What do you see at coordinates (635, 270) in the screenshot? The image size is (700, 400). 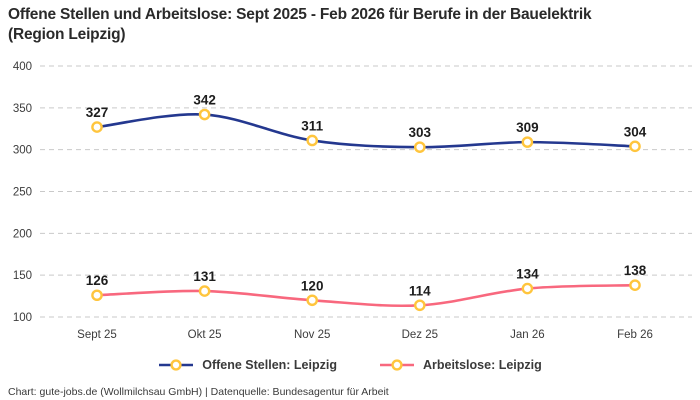 I see `data-point-label: 138` at bounding box center [635, 270].